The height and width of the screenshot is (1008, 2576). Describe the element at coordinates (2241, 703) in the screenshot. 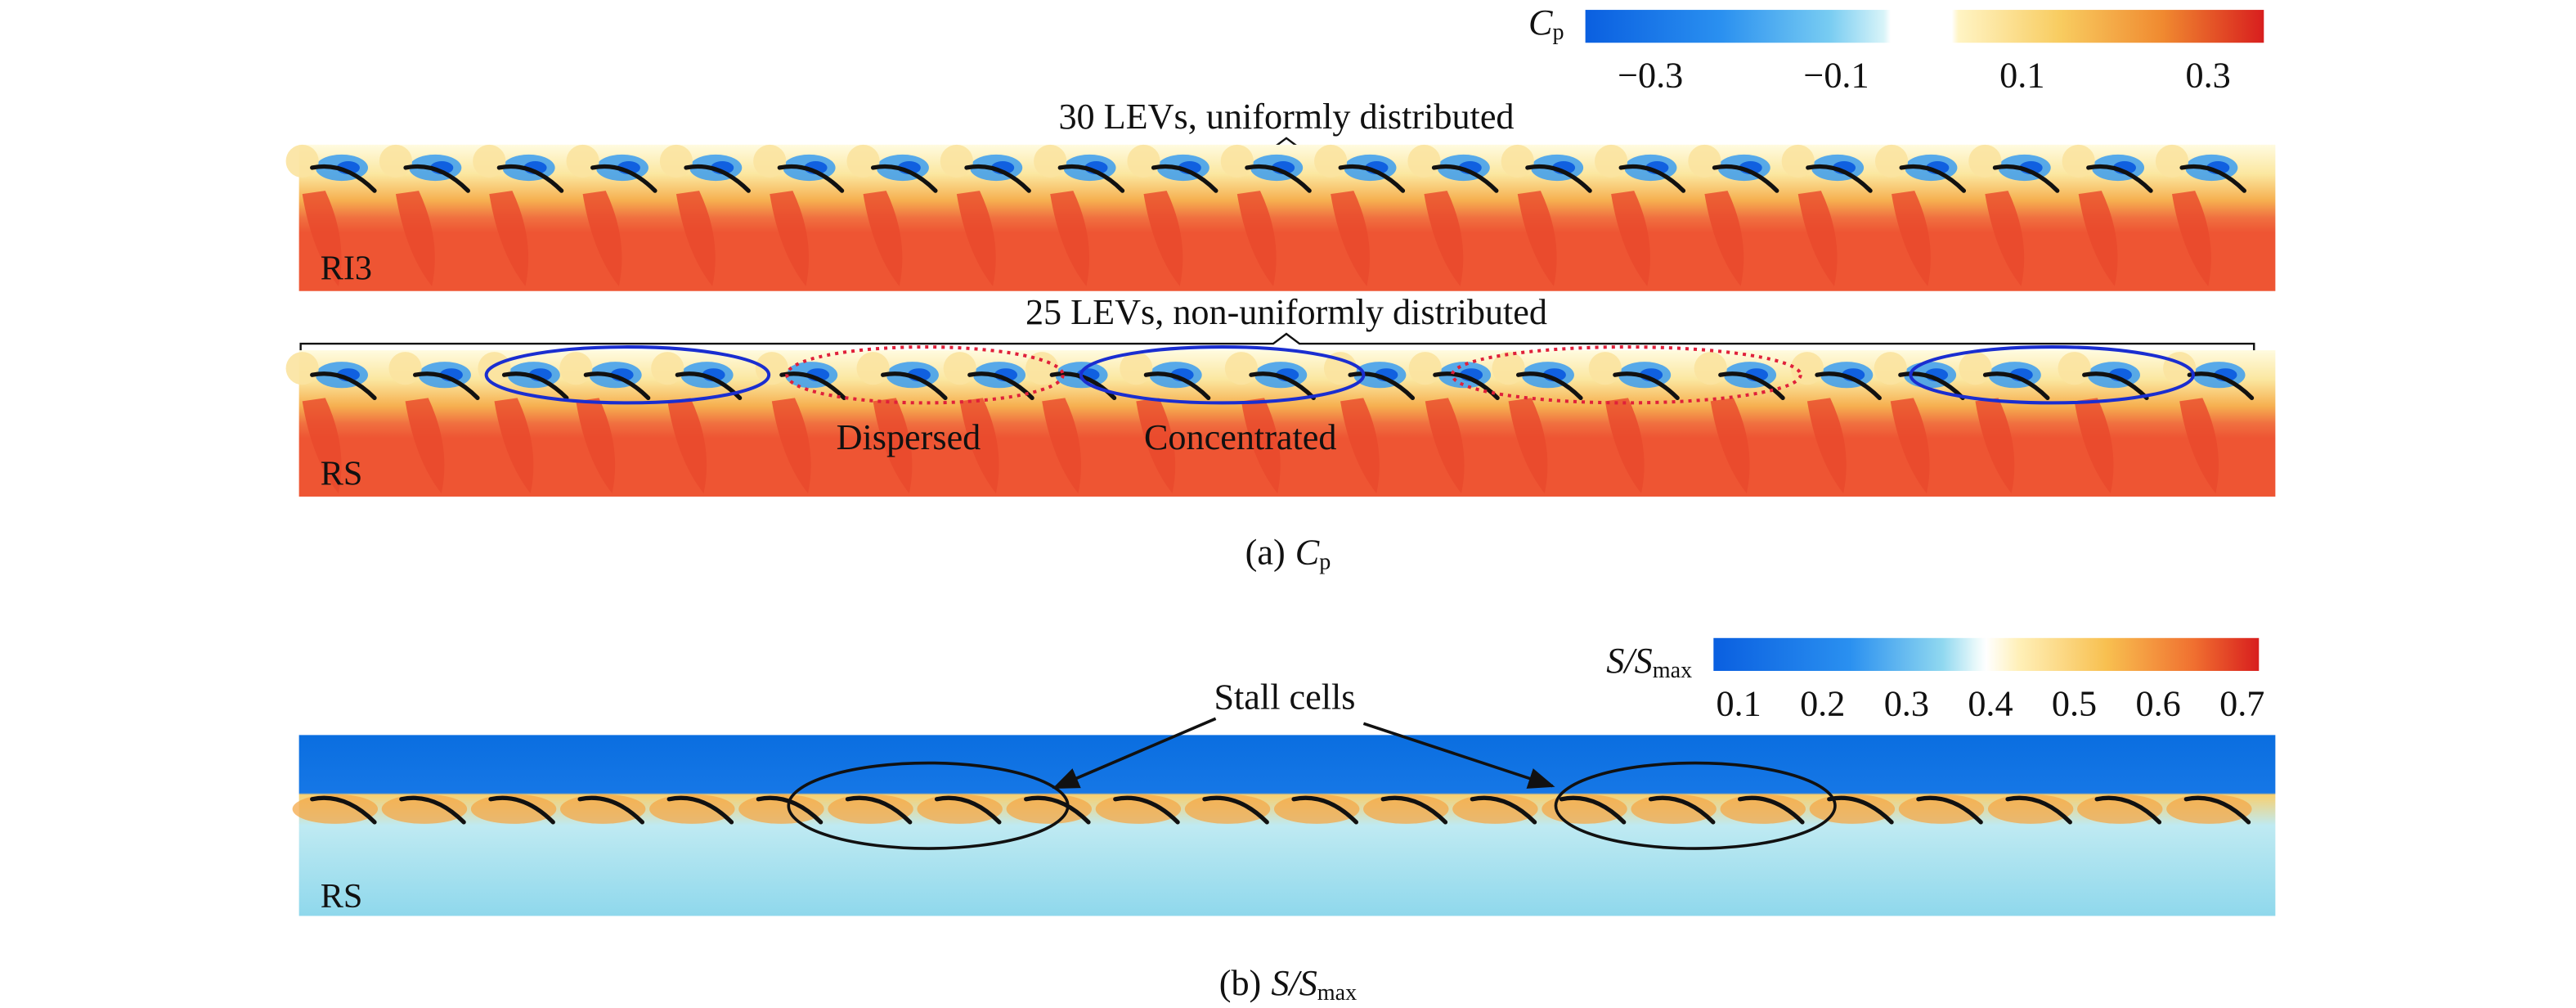

I see `colorbar-tick-label: 0.7` at that location.